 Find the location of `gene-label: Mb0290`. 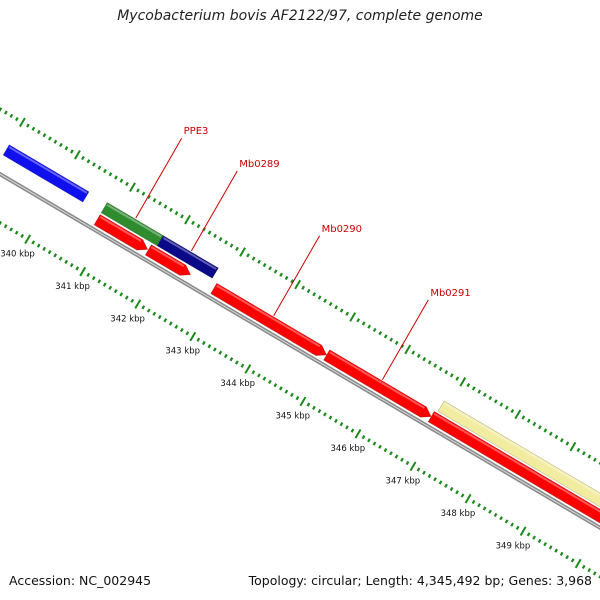

gene-label: Mb0290 is located at coordinates (342, 229).